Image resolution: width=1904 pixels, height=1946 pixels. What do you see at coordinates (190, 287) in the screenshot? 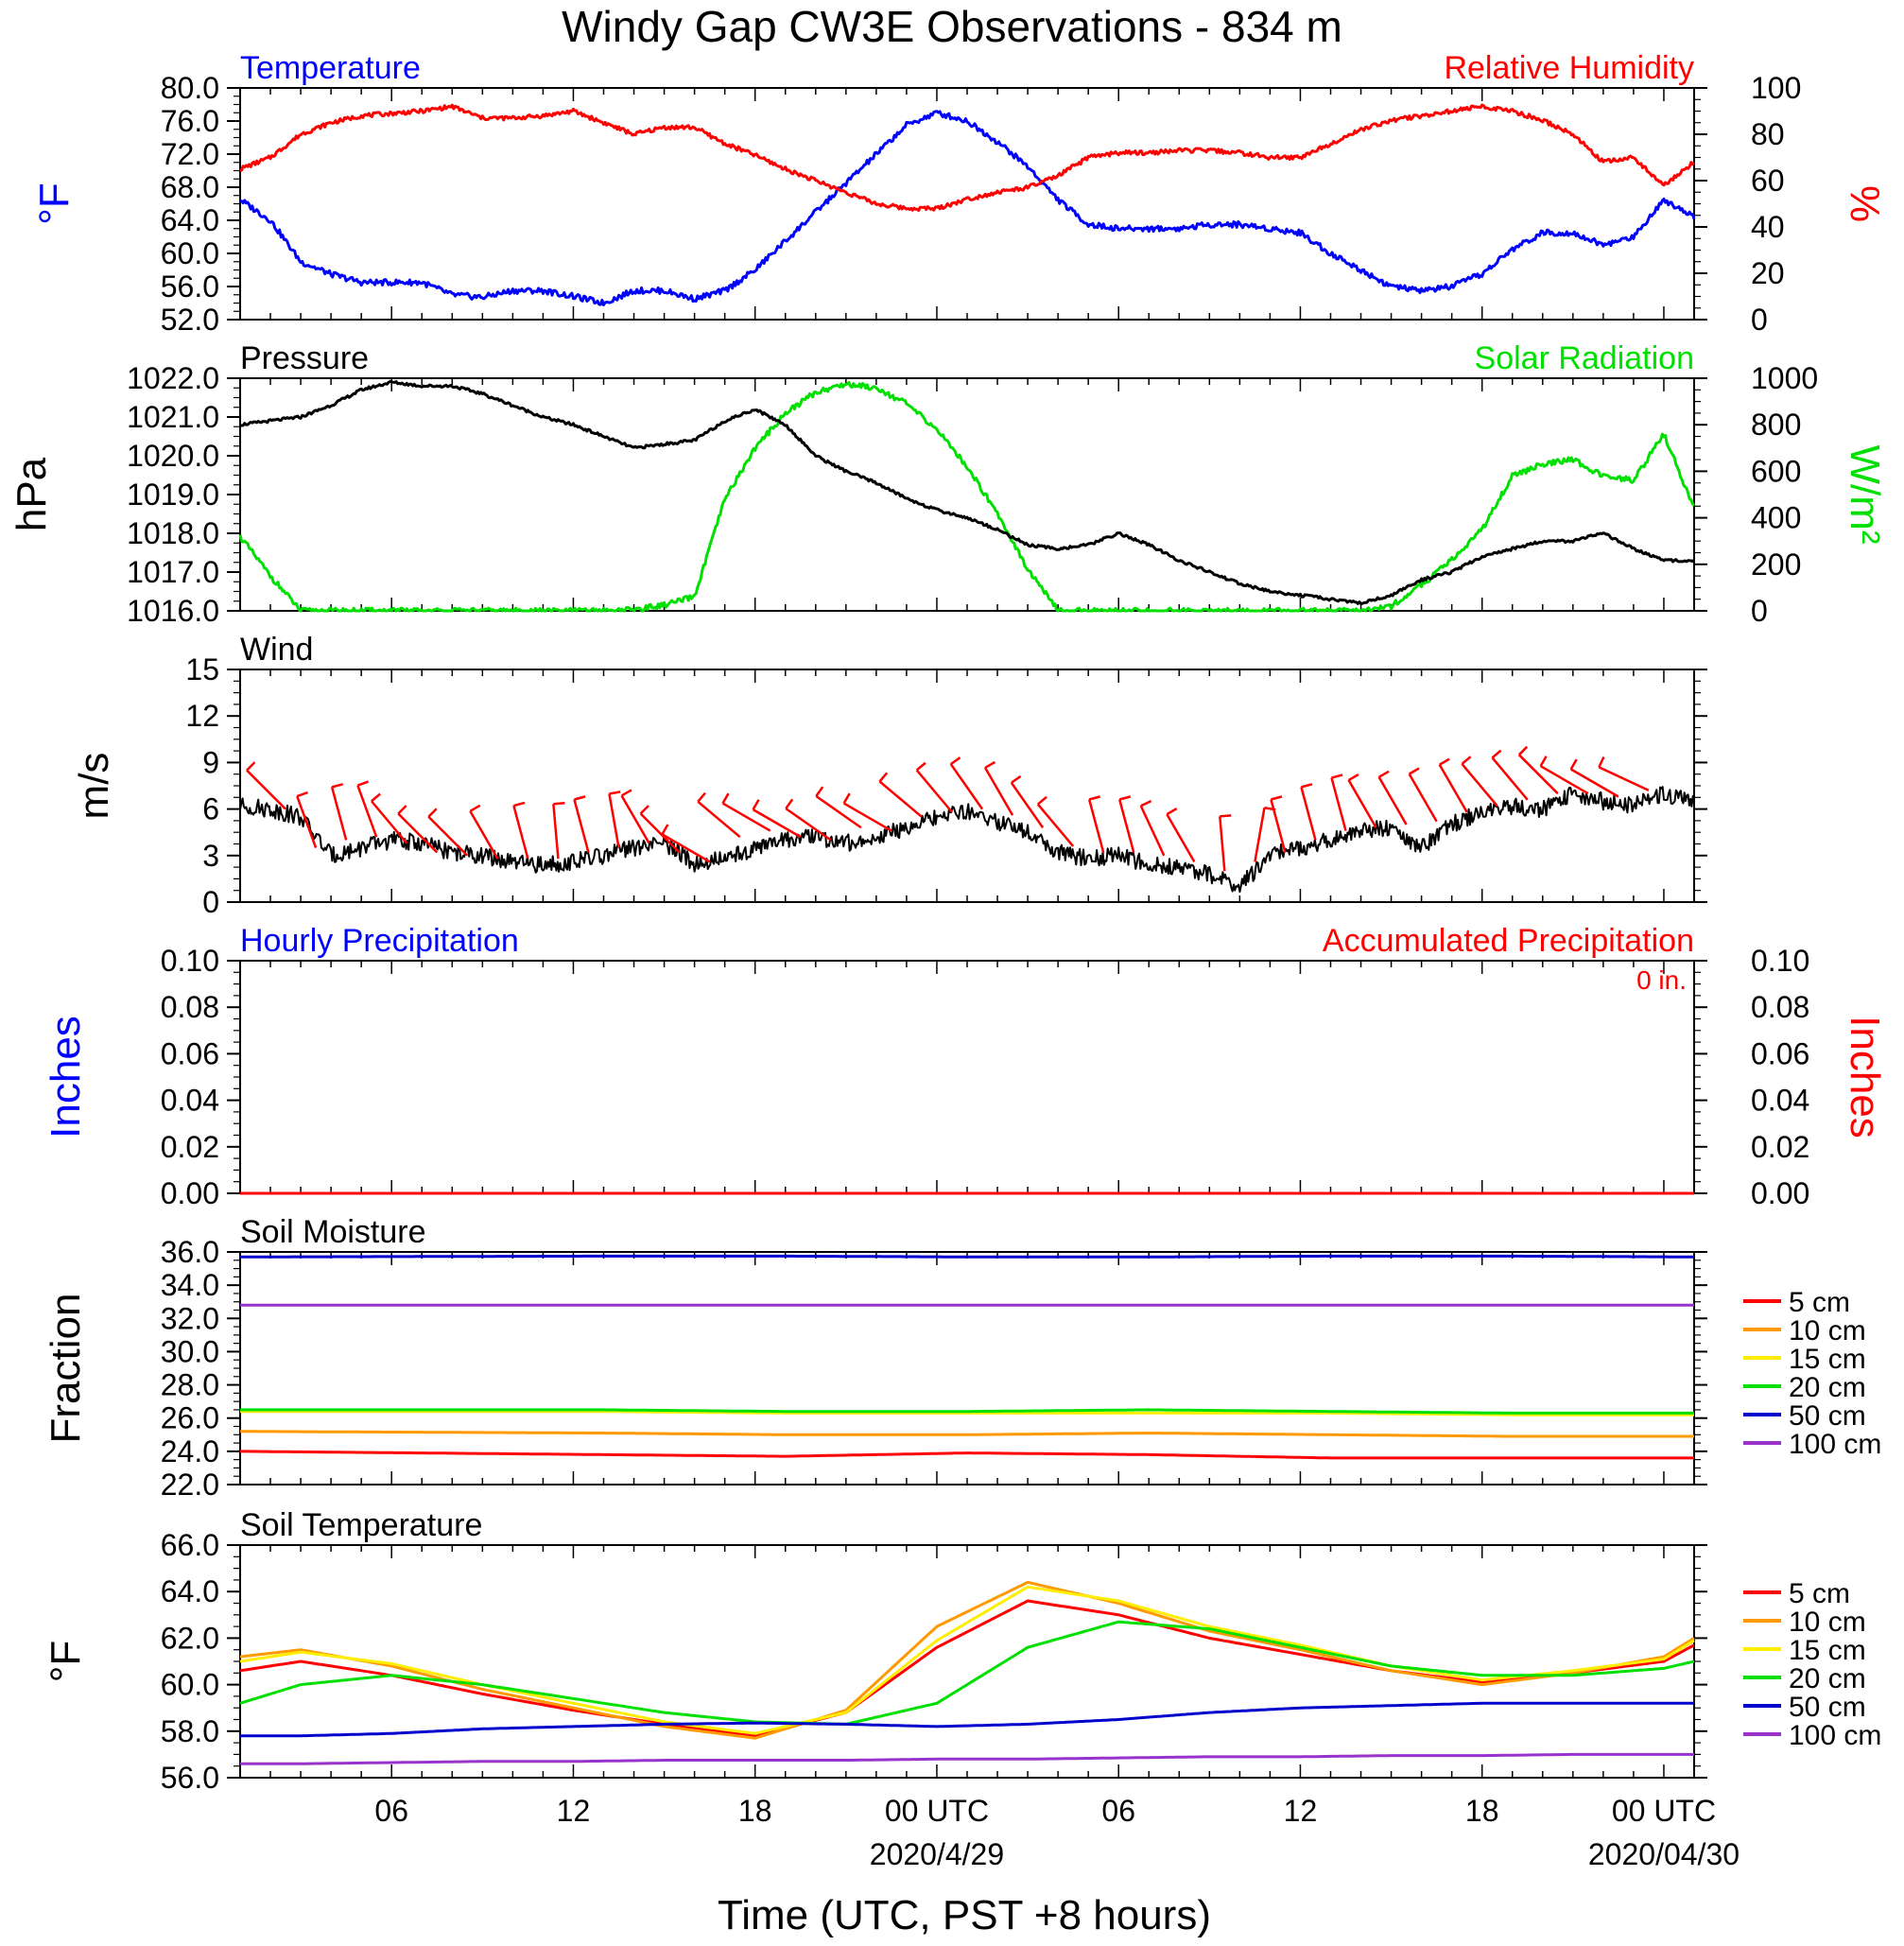
I see `y-tick-label-left: 56.0` at bounding box center [190, 287].